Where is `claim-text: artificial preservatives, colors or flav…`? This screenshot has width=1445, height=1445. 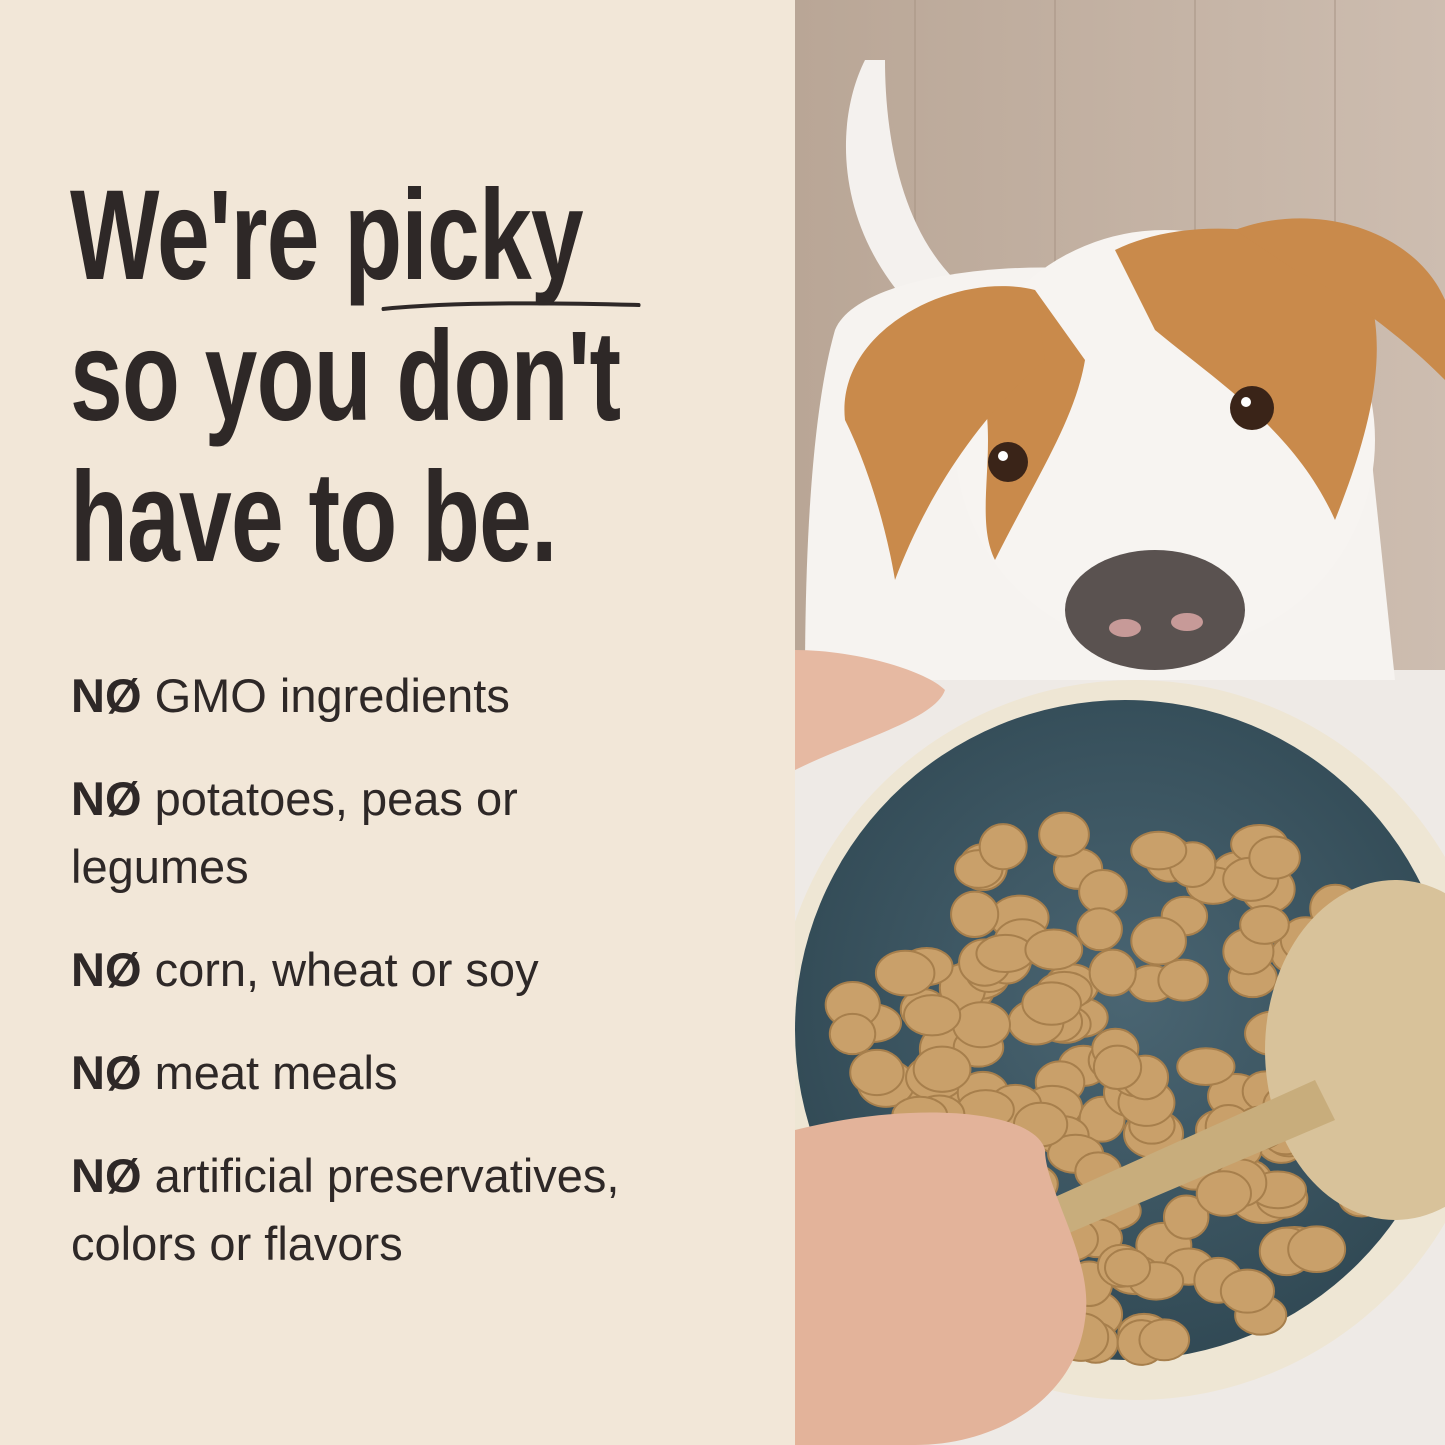 claim-text: artificial preservatives, colors or flav… is located at coordinates (345, 1209).